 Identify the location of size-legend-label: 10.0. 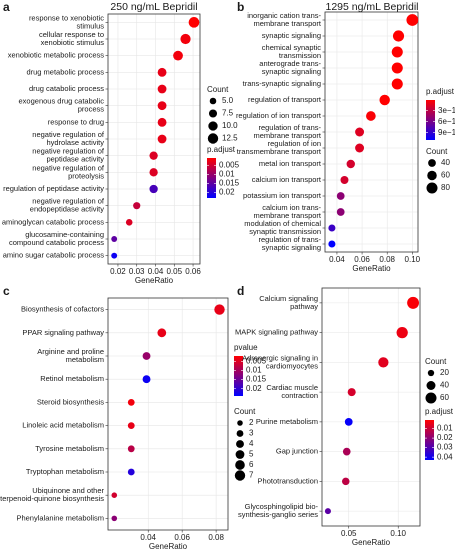
(230, 125).